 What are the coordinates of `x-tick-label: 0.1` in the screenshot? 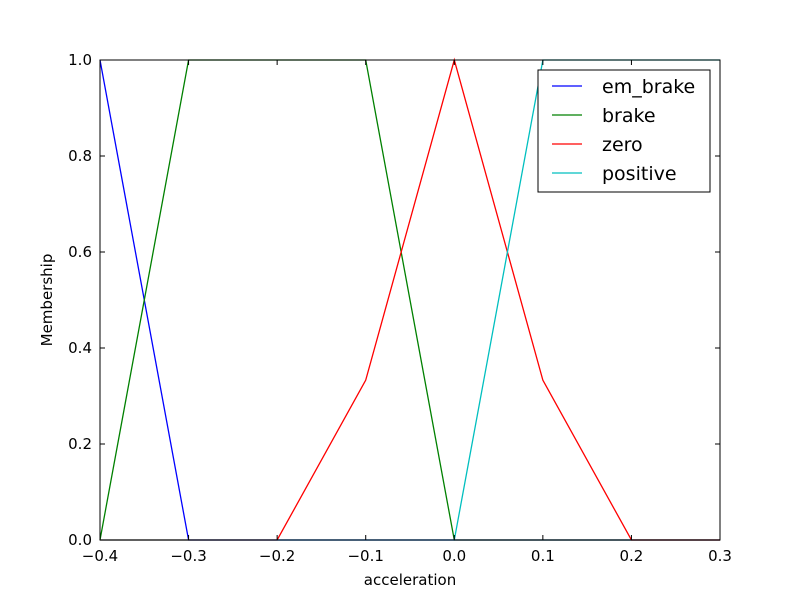 It's located at (543, 556).